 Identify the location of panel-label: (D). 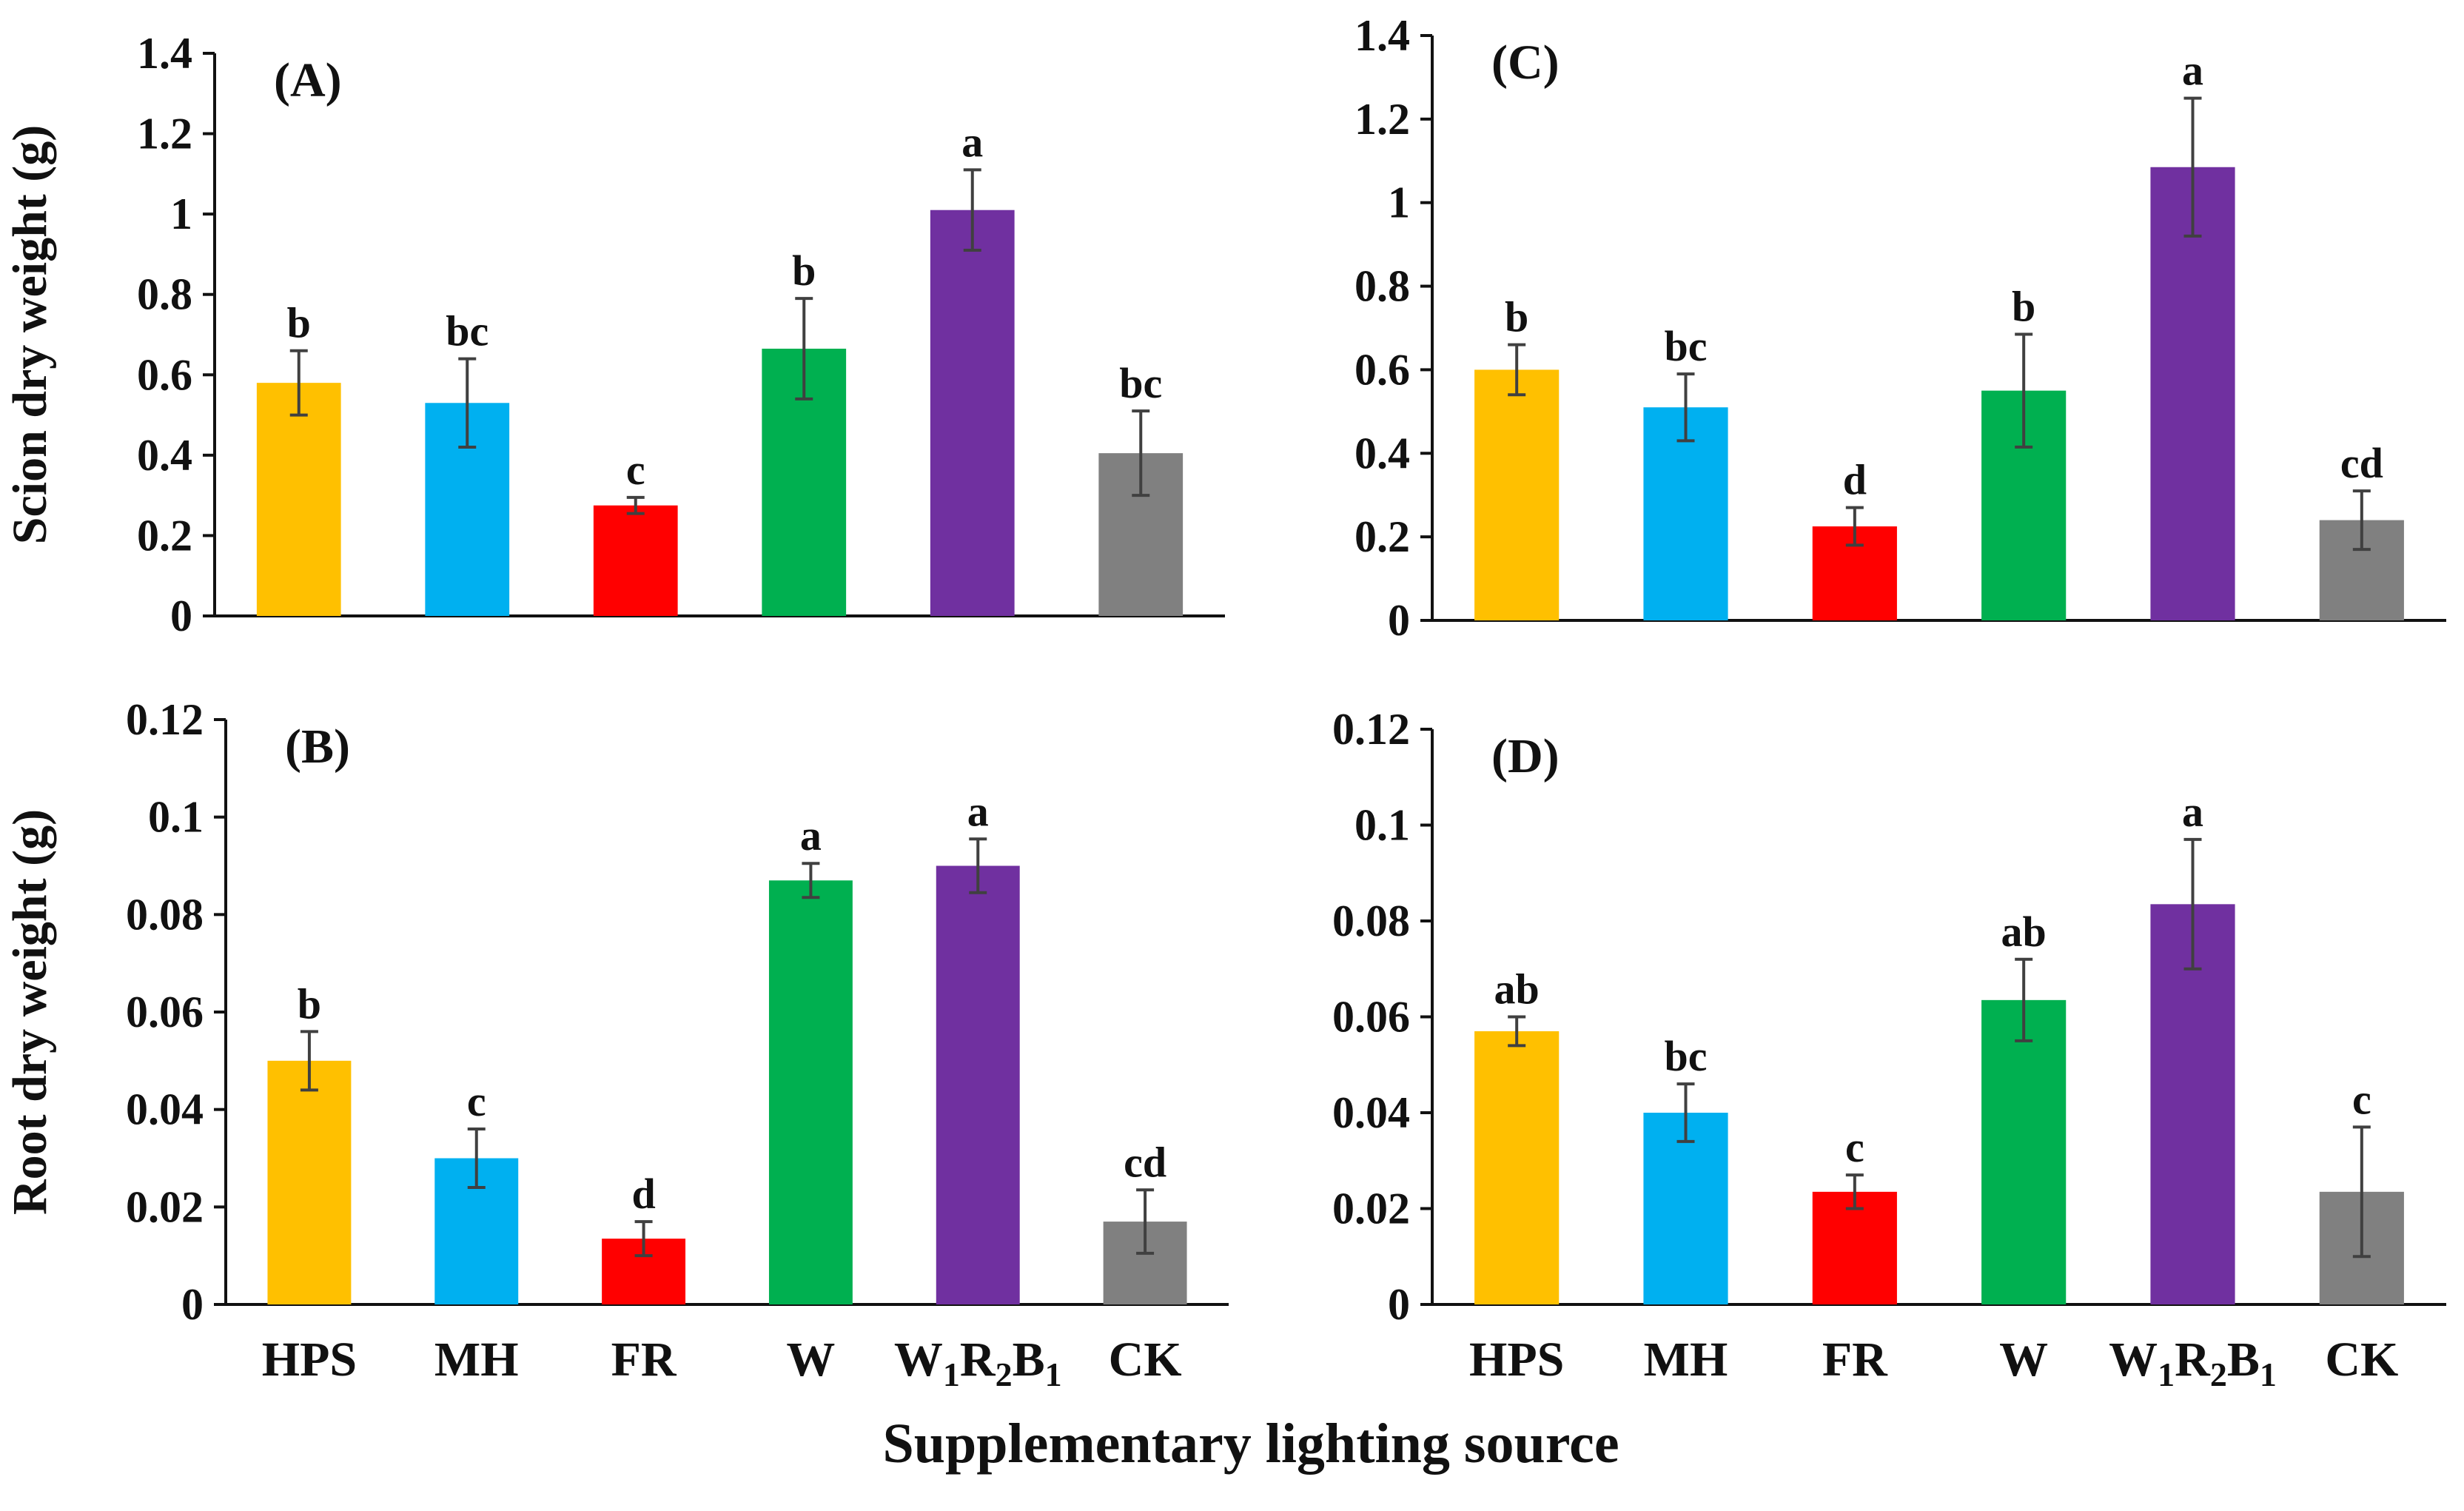
(1525, 756).